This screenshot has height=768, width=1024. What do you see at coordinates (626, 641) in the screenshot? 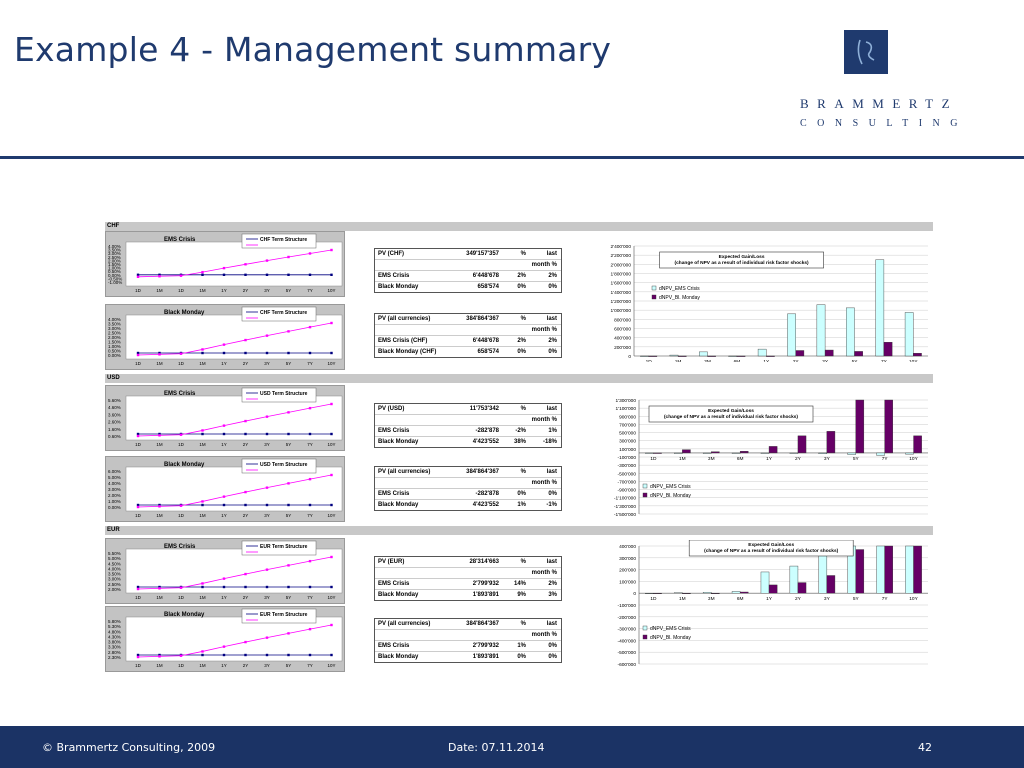
I see `ytick-label: -400'000` at bounding box center [626, 641].